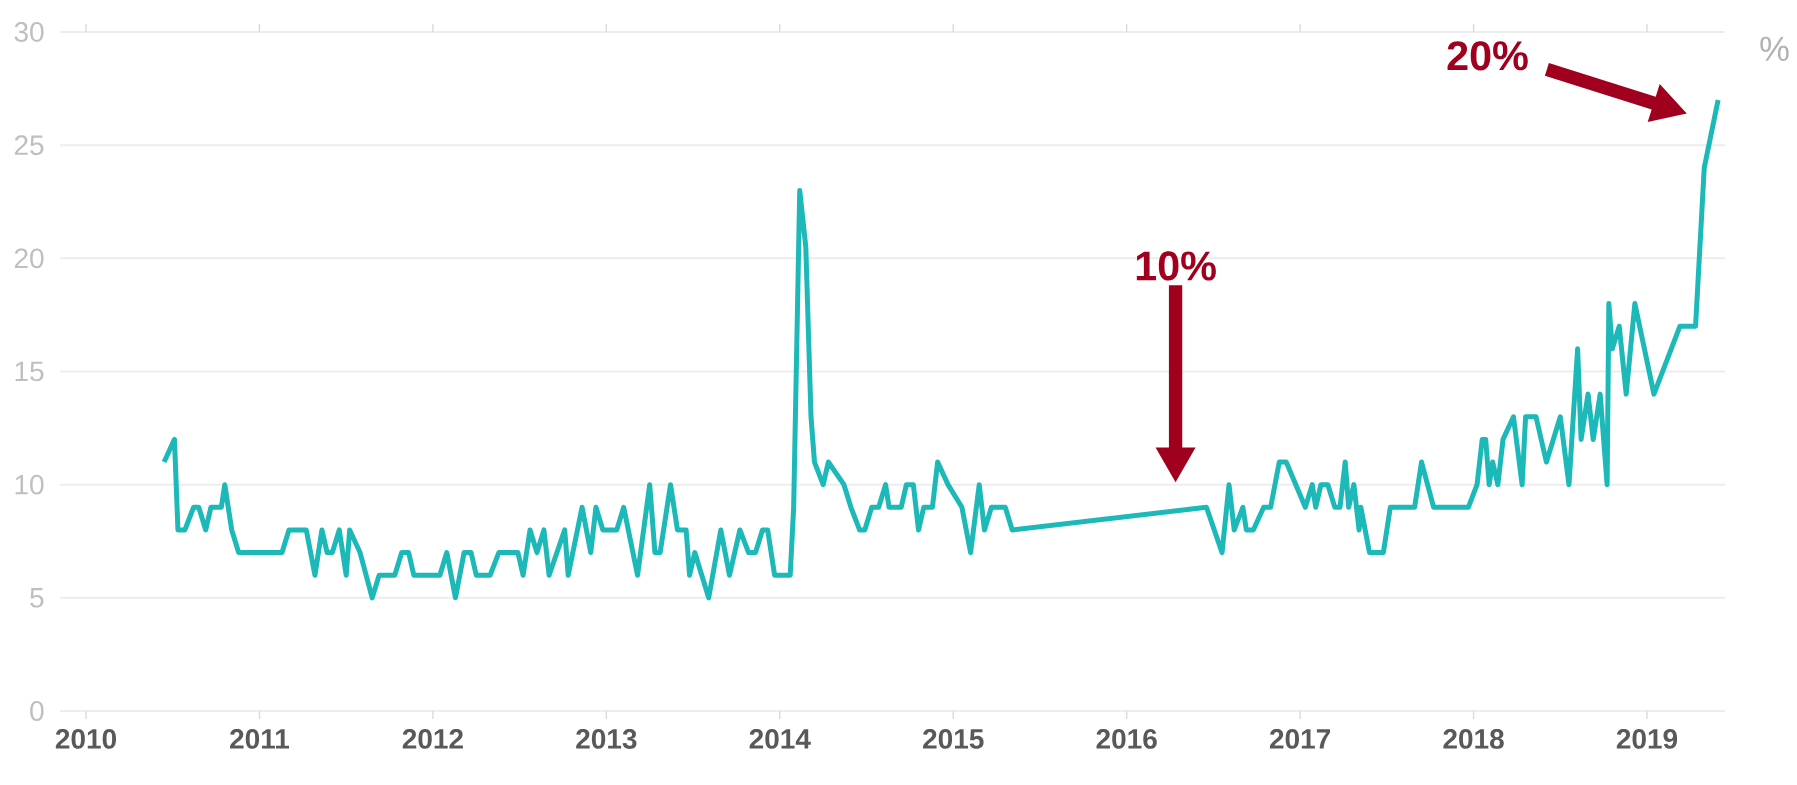 The height and width of the screenshot is (785, 1797). What do you see at coordinates (1774, 48) in the screenshot?
I see `y-axis-title: %` at bounding box center [1774, 48].